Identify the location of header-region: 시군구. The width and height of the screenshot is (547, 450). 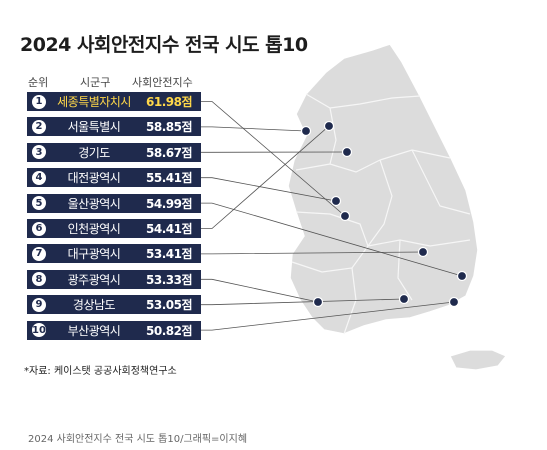
(95, 82).